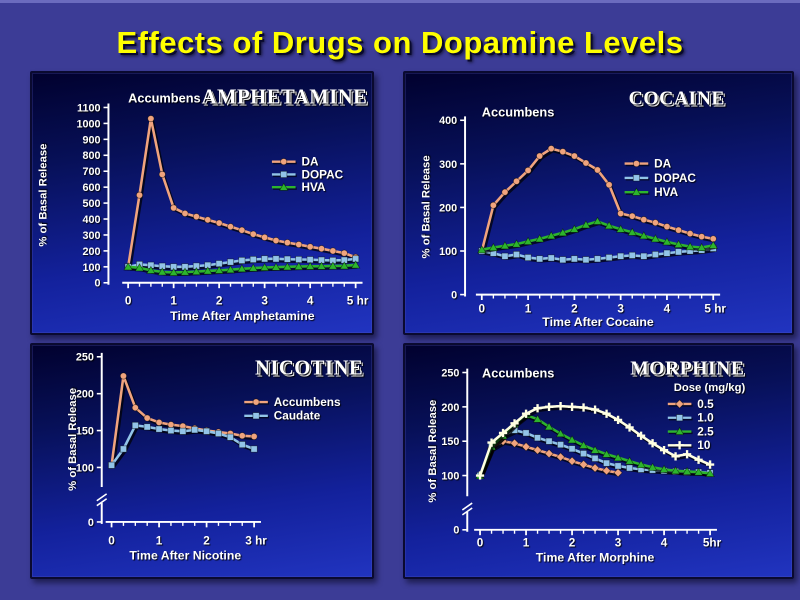 This screenshot has width=800, height=600. What do you see at coordinates (689, 370) in the screenshot?
I see `chart-title-shadow: MORPHINE` at bounding box center [689, 370].